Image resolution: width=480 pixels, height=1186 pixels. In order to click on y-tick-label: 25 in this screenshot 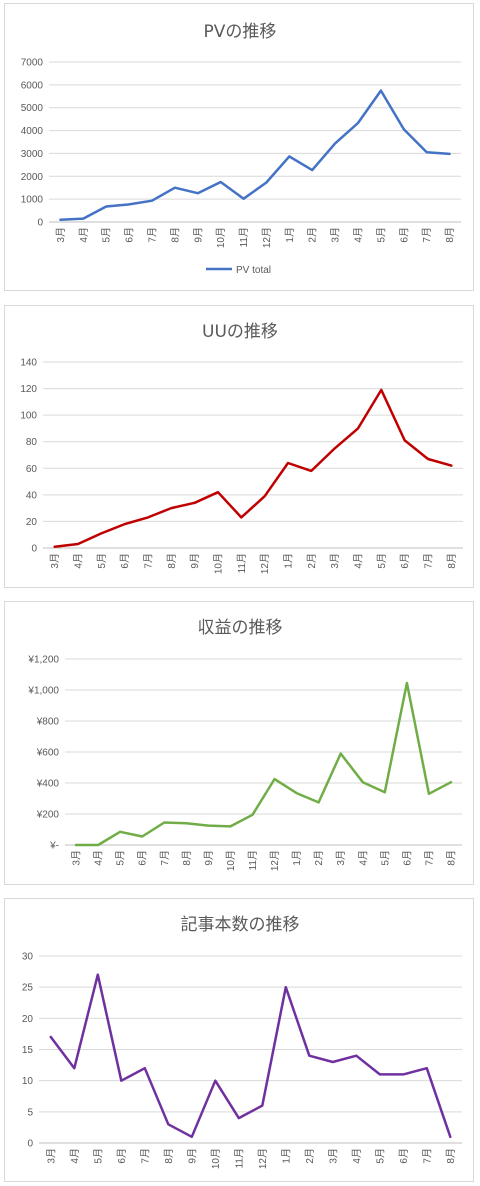, I will do `click(28, 988)`.